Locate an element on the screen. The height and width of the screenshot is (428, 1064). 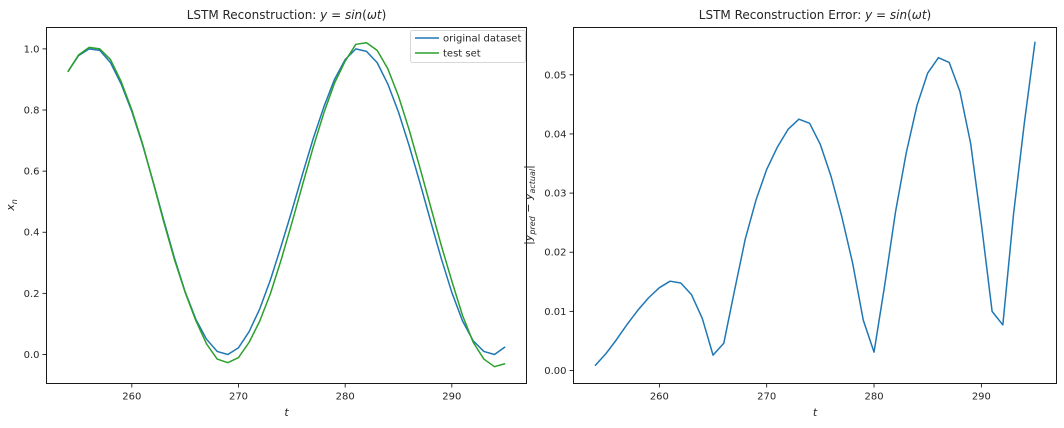
chart-title: LSTM Reconstruction: y = sin(ωt) is located at coordinates (287, 15).